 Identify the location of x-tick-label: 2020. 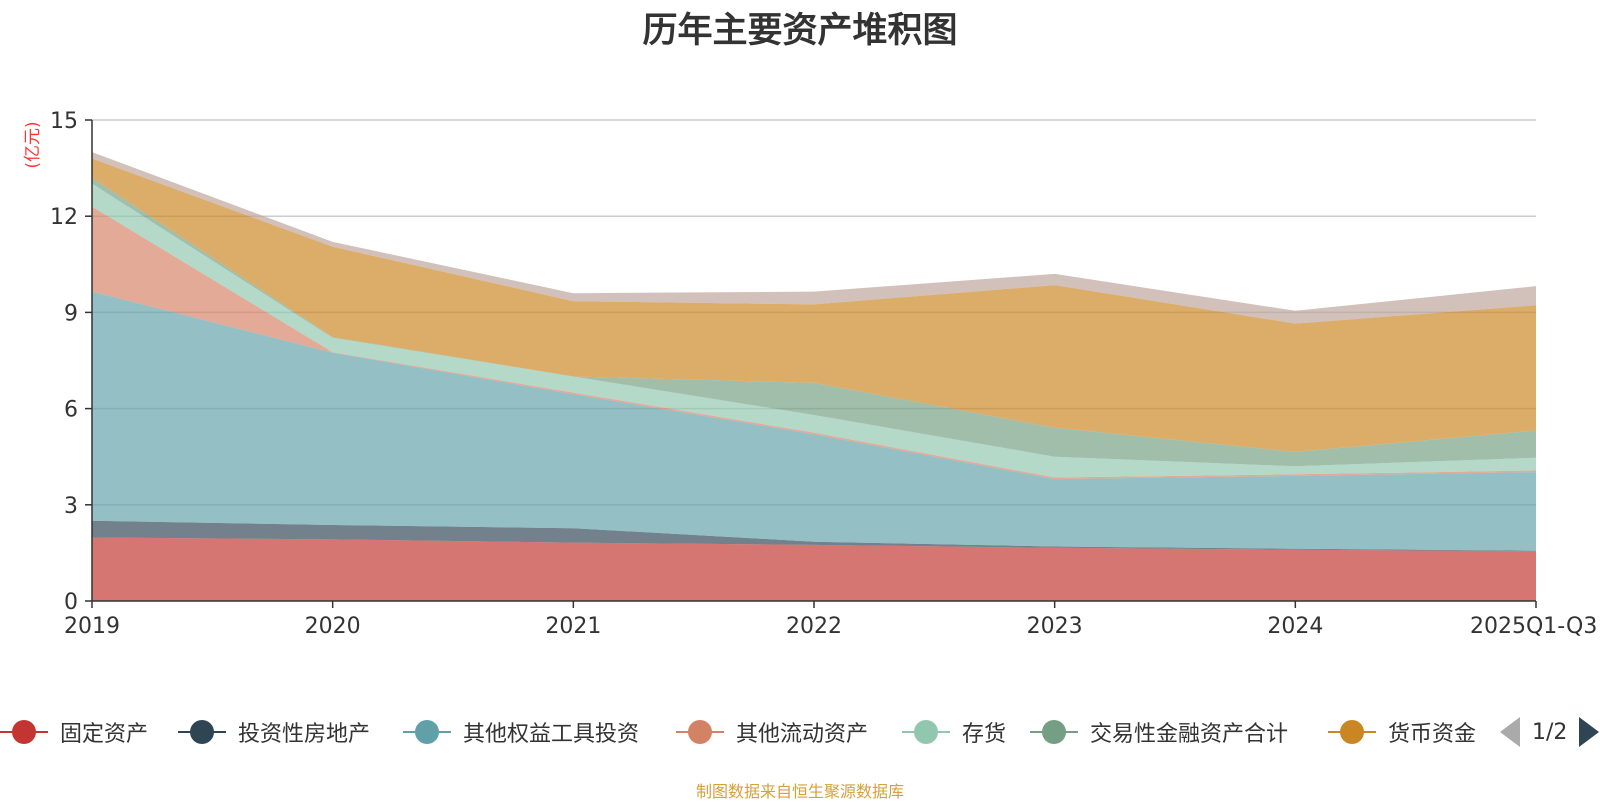
(333, 626).